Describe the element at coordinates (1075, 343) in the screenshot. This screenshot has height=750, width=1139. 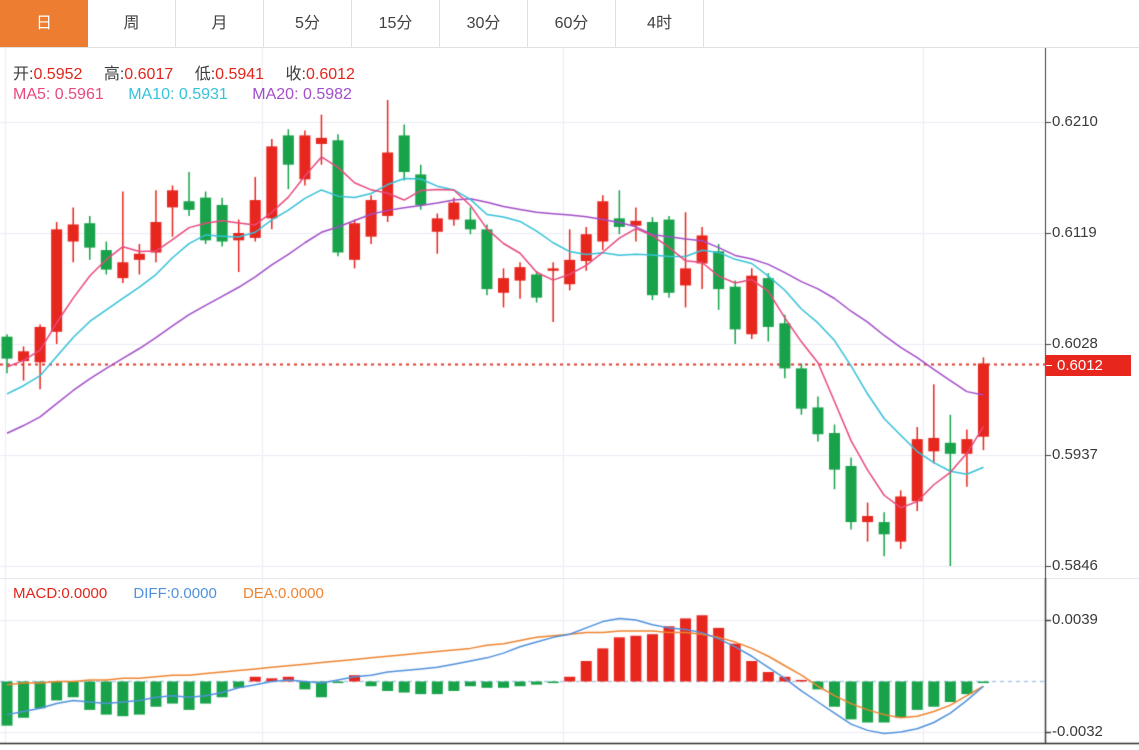
I see `y-axis-tick-06028: 0.6028` at that location.